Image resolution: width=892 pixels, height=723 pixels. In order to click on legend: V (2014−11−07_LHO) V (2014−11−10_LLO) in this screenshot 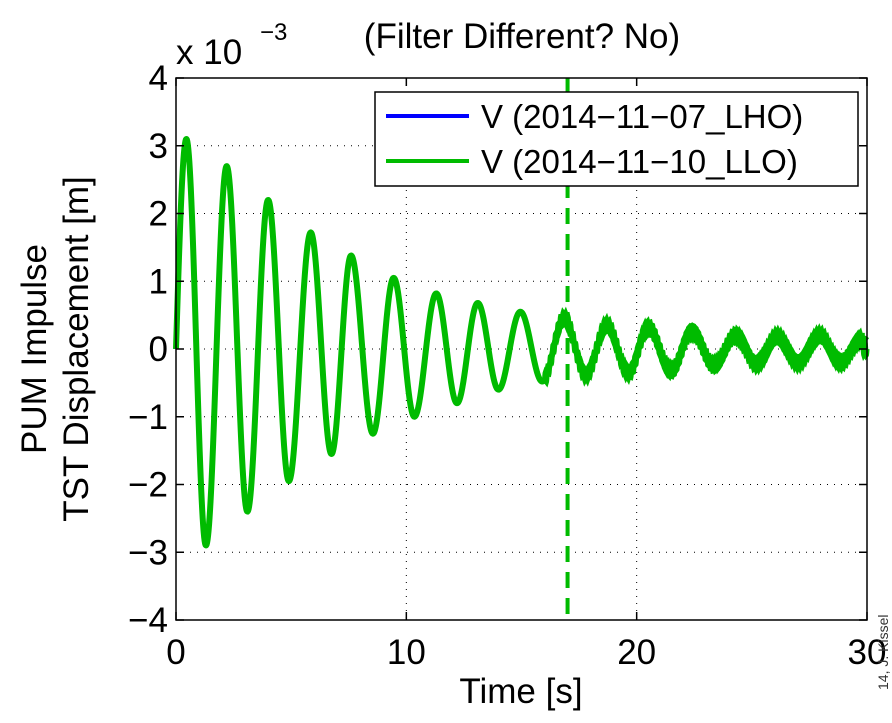, I will do `click(616, 139)`.